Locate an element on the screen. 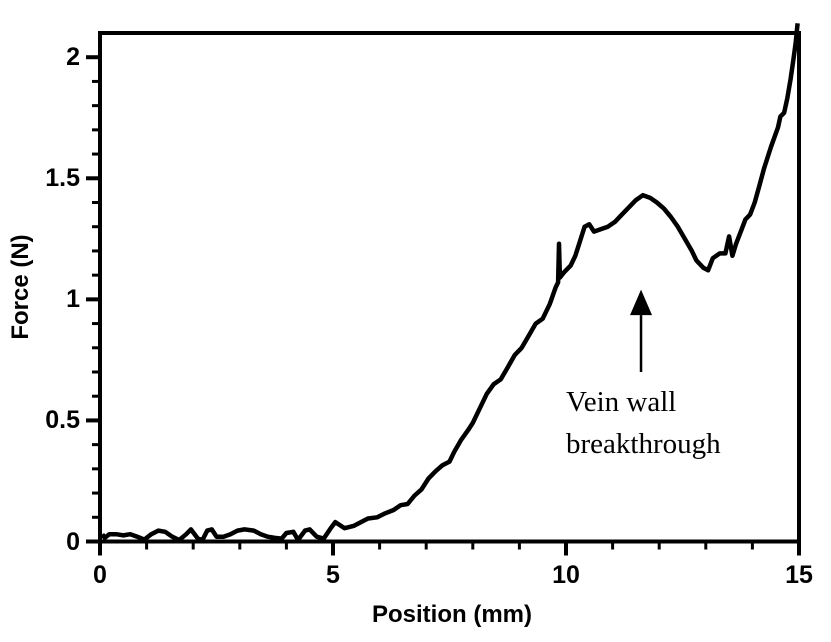 The height and width of the screenshot is (642, 831). x-tick-label-5: 5 is located at coordinates (333, 575).